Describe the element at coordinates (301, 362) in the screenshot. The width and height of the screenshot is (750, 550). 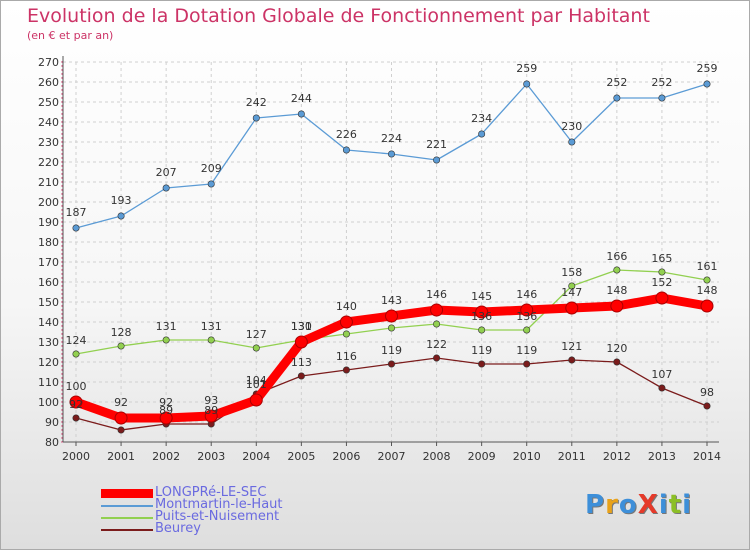
I see `data-label: 113` at that location.